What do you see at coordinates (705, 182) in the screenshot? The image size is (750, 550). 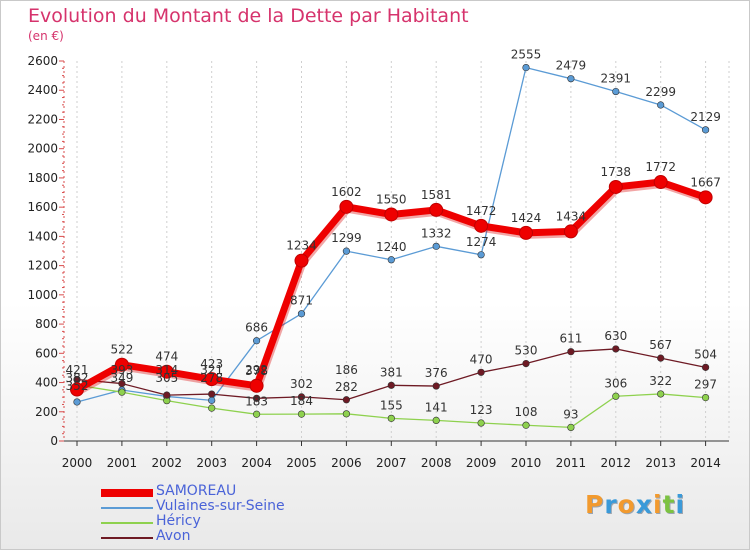 I see `data-label: 1667` at bounding box center [705, 182].